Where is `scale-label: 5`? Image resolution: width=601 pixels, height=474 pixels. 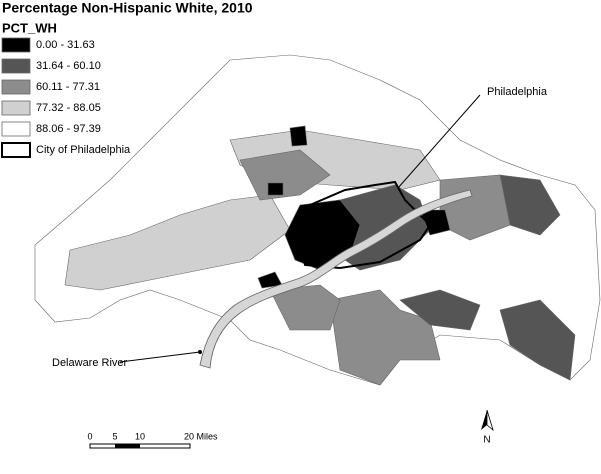 scale-label: 5 is located at coordinates (114, 436).